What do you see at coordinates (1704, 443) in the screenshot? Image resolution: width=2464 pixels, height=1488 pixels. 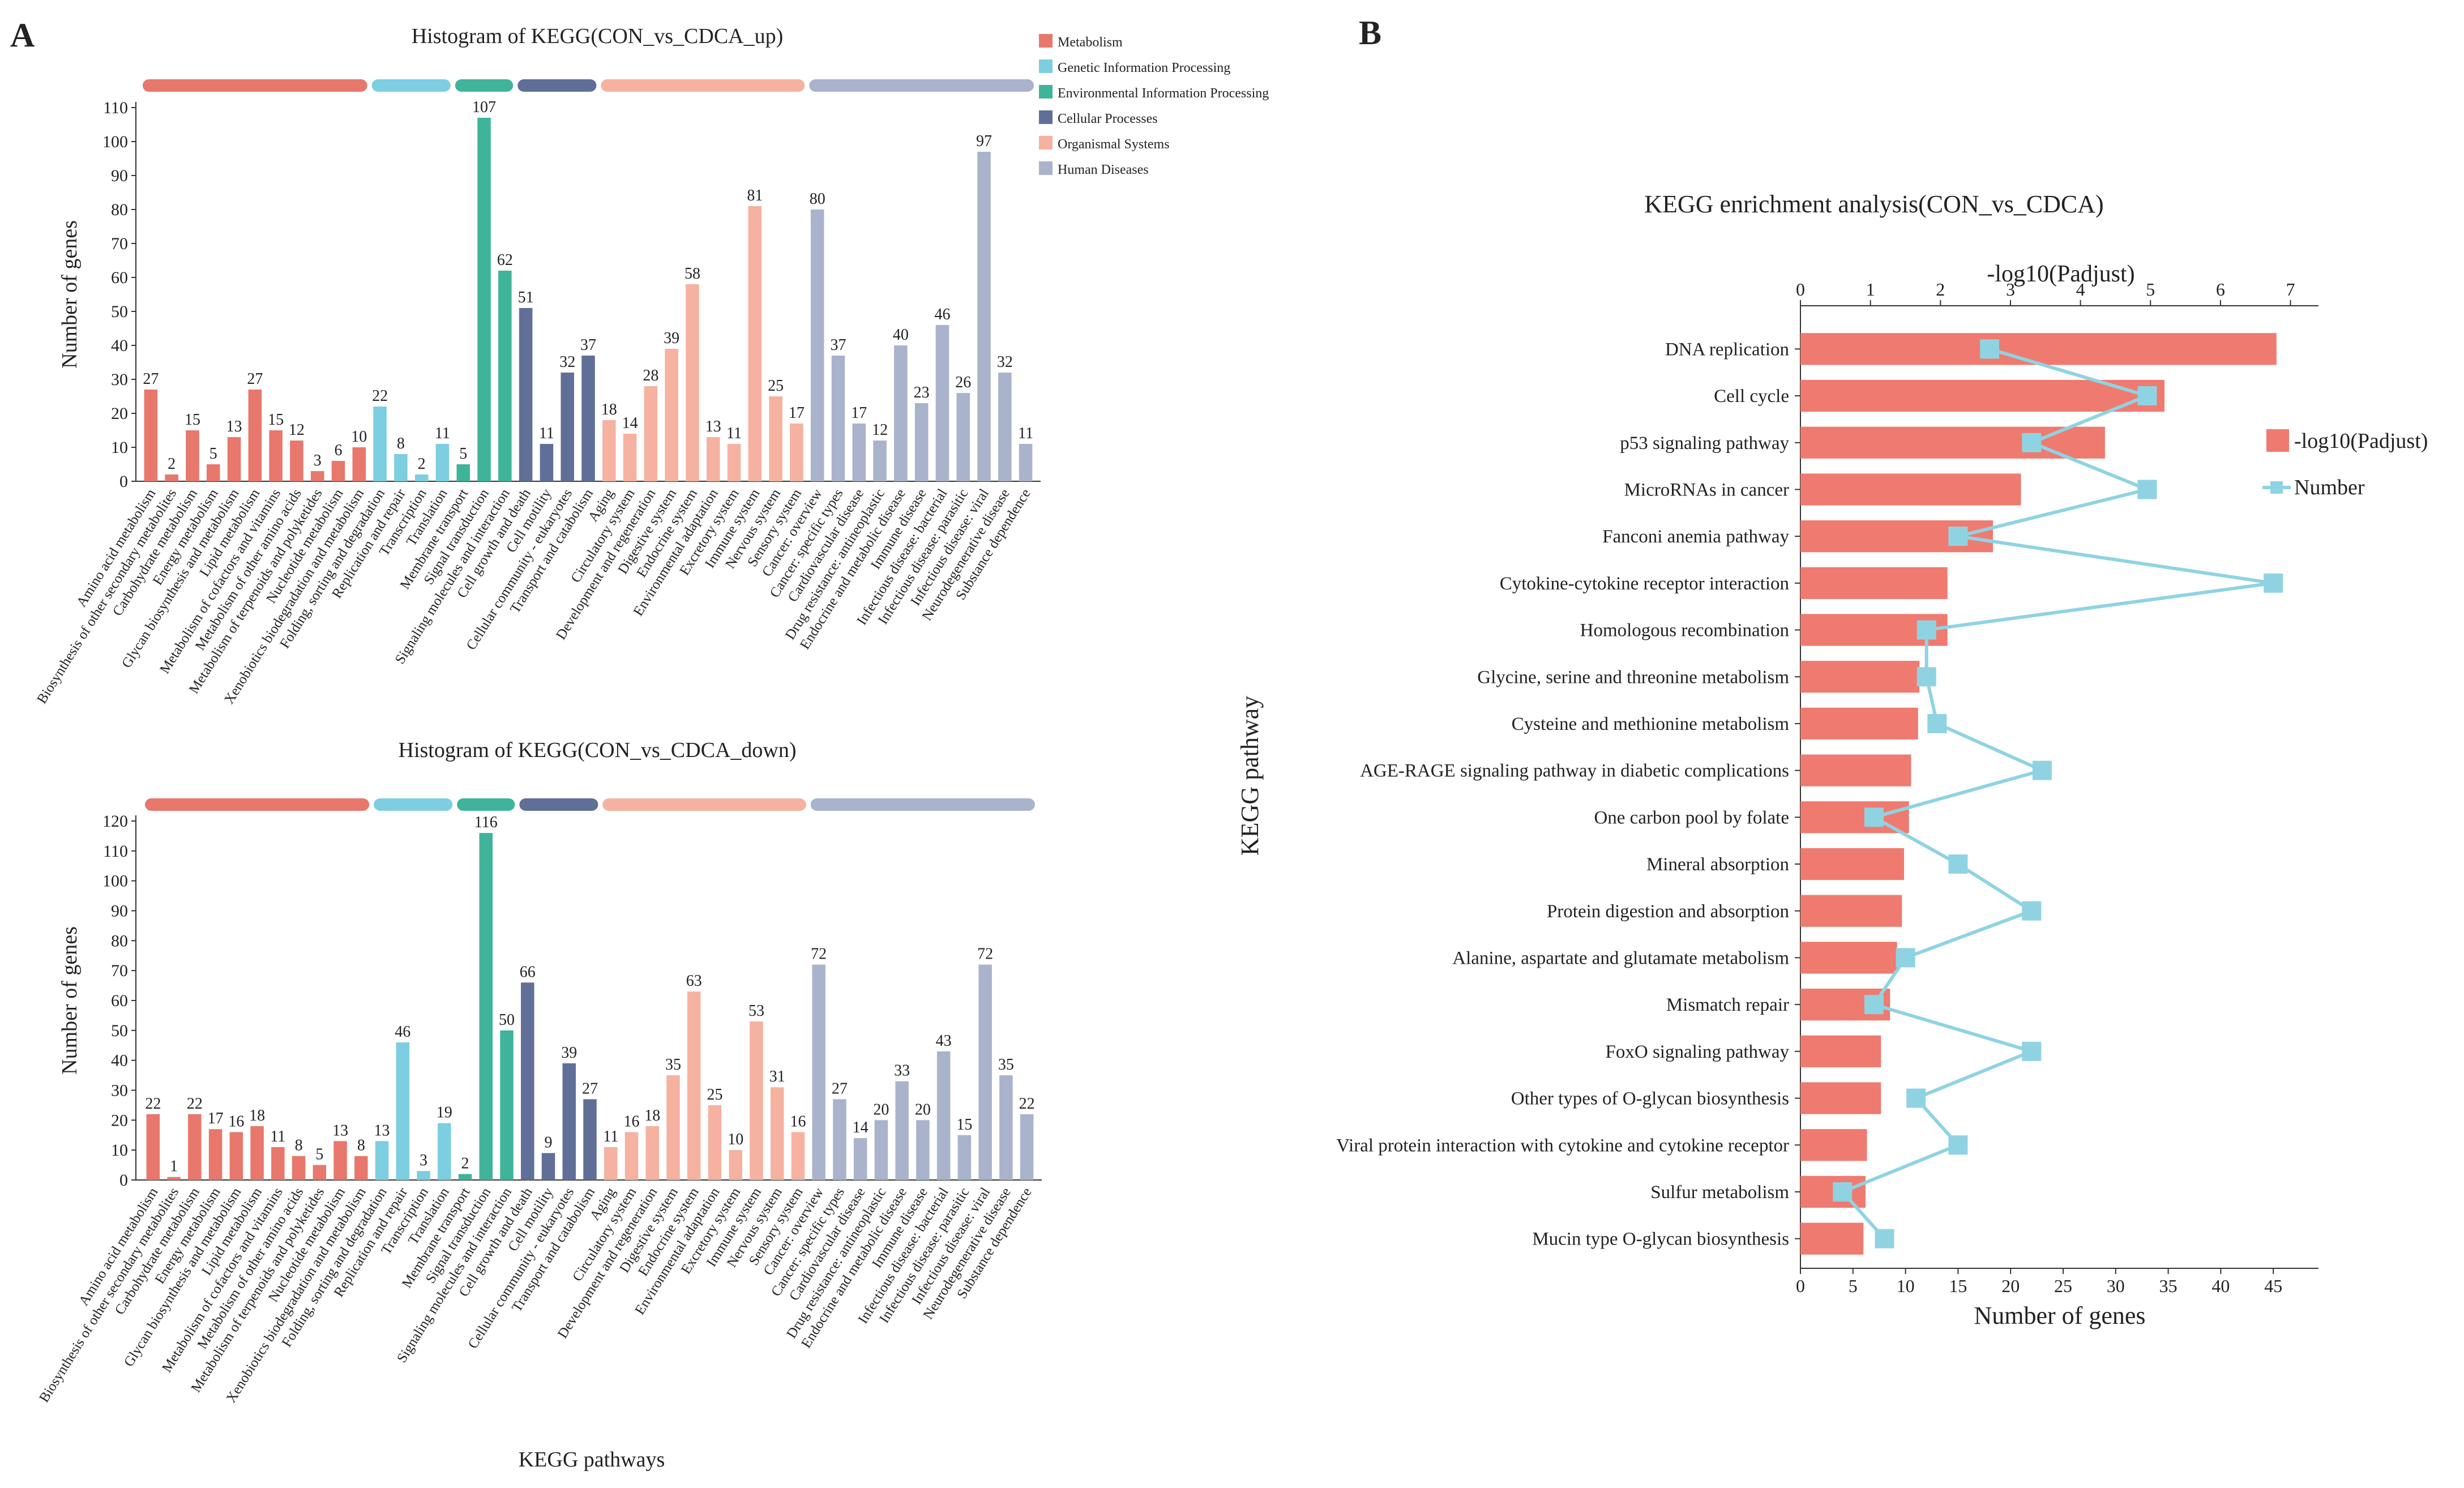 I see `enrichment-row-label: p53 signaling pathway` at bounding box center [1704, 443].